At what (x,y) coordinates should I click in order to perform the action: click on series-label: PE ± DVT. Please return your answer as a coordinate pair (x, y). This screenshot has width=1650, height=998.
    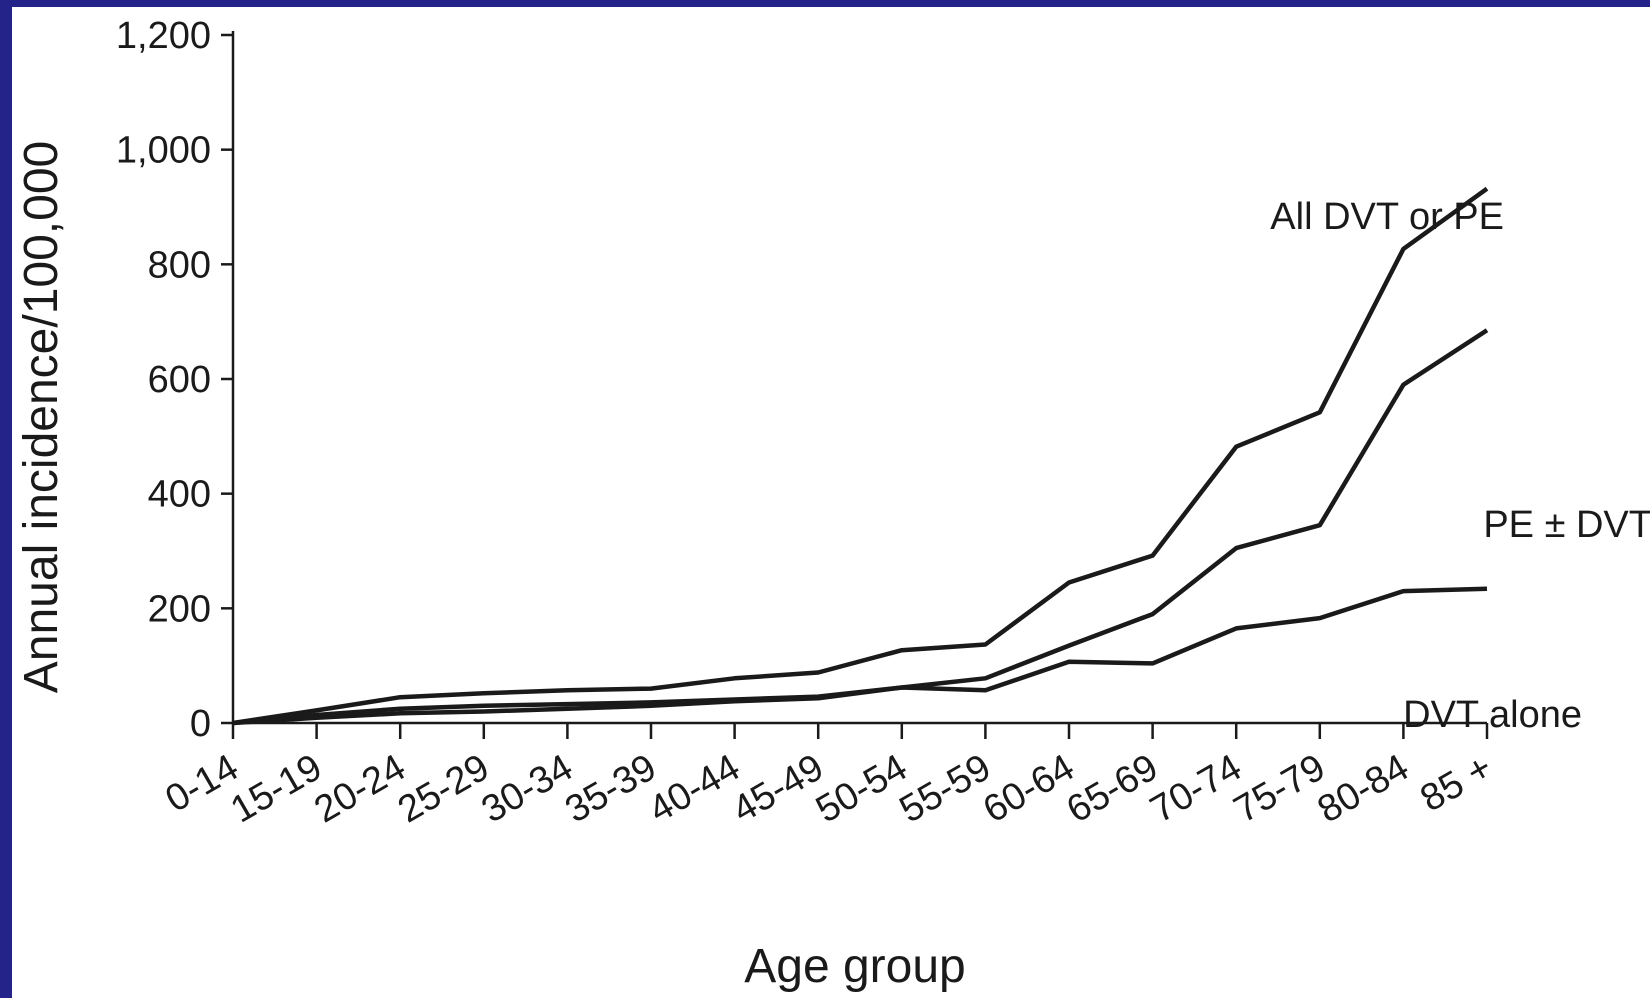
    Looking at the image, I should click on (1566, 525).